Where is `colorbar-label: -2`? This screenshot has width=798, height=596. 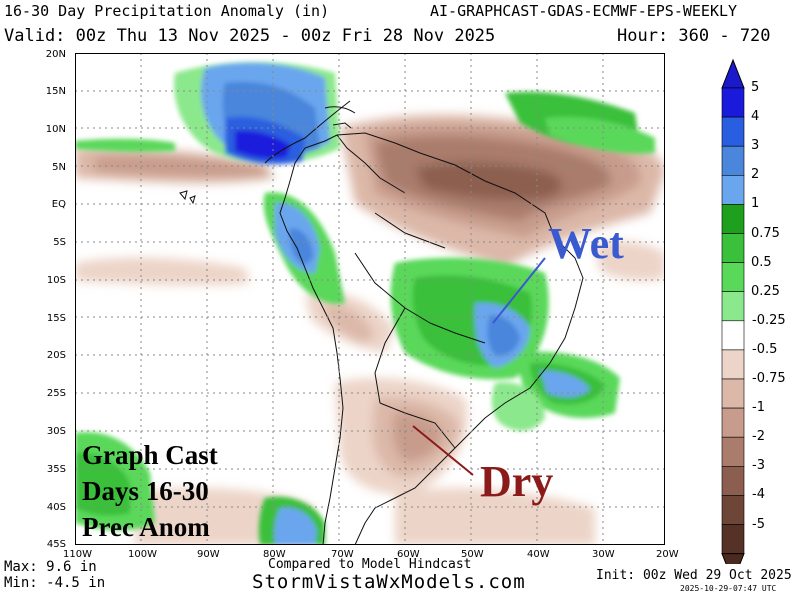 colorbar-label: -2 is located at coordinates (758, 437).